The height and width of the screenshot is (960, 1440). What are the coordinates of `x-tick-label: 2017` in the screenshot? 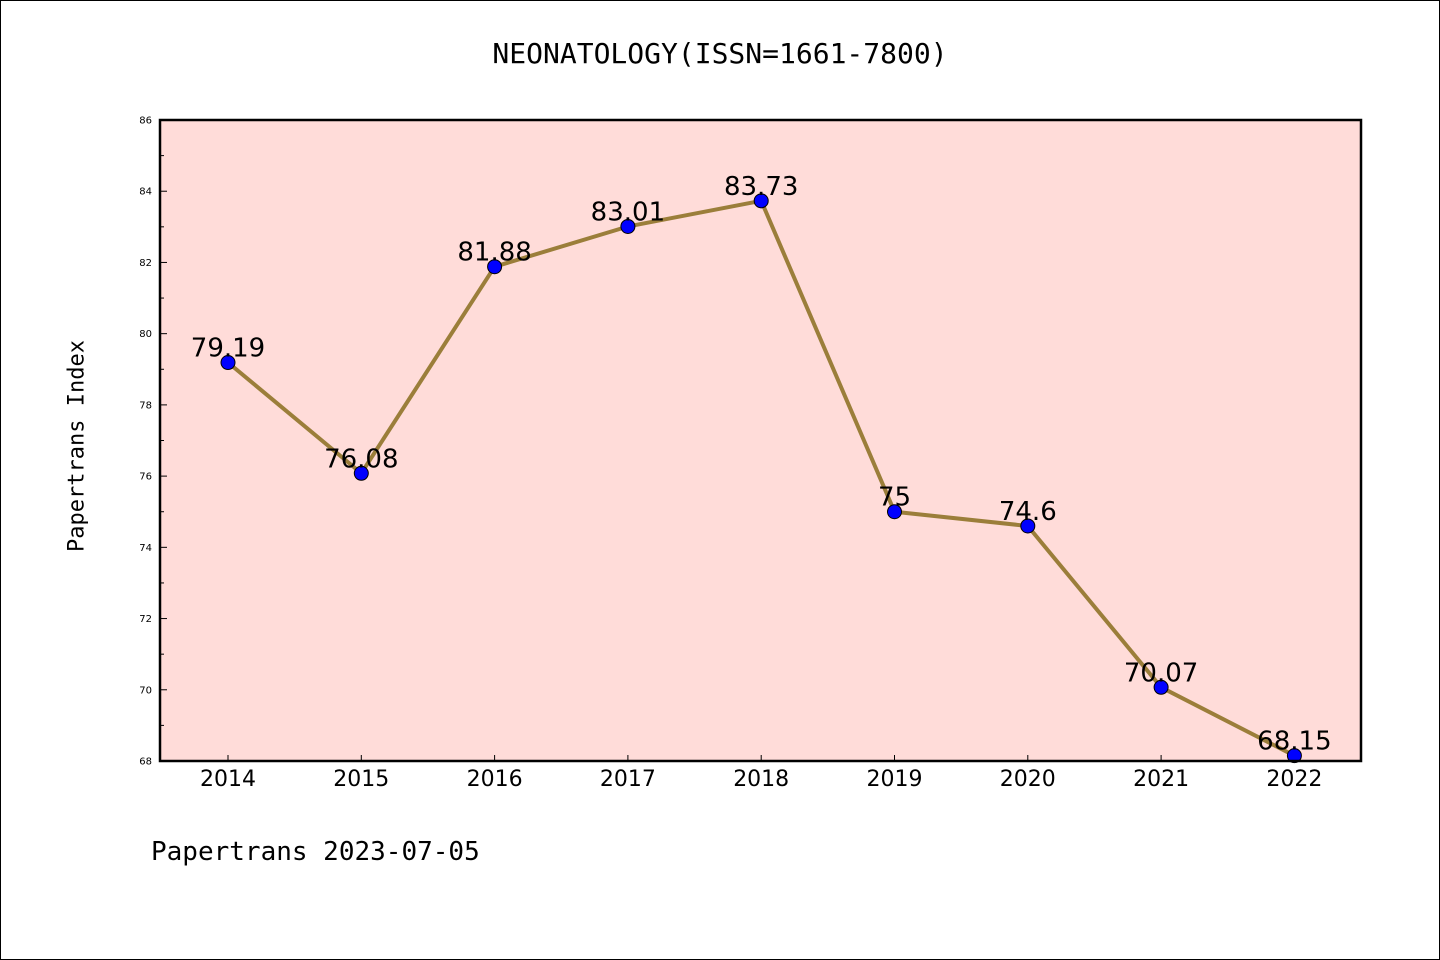 It's located at (628, 779).